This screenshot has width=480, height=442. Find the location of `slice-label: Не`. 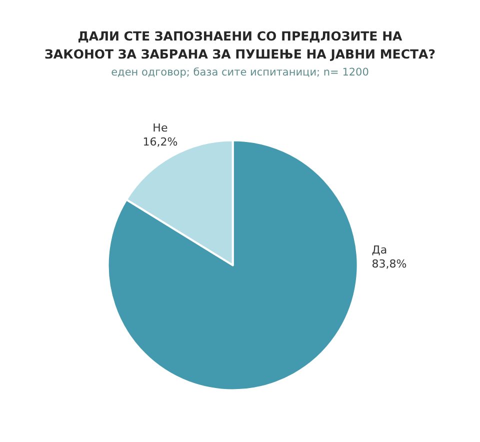

slice-label: Не is located at coordinates (160, 128).